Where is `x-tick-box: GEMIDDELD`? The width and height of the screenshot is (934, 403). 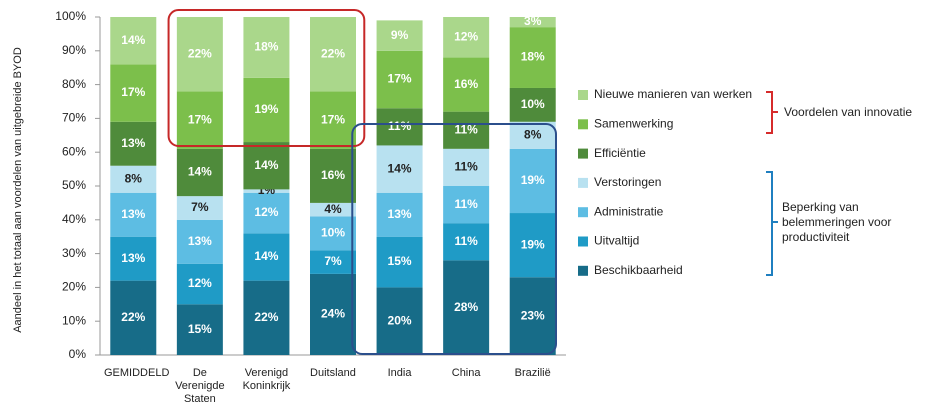 x-tick-box: GEMIDDELD is located at coordinates (137, 373).